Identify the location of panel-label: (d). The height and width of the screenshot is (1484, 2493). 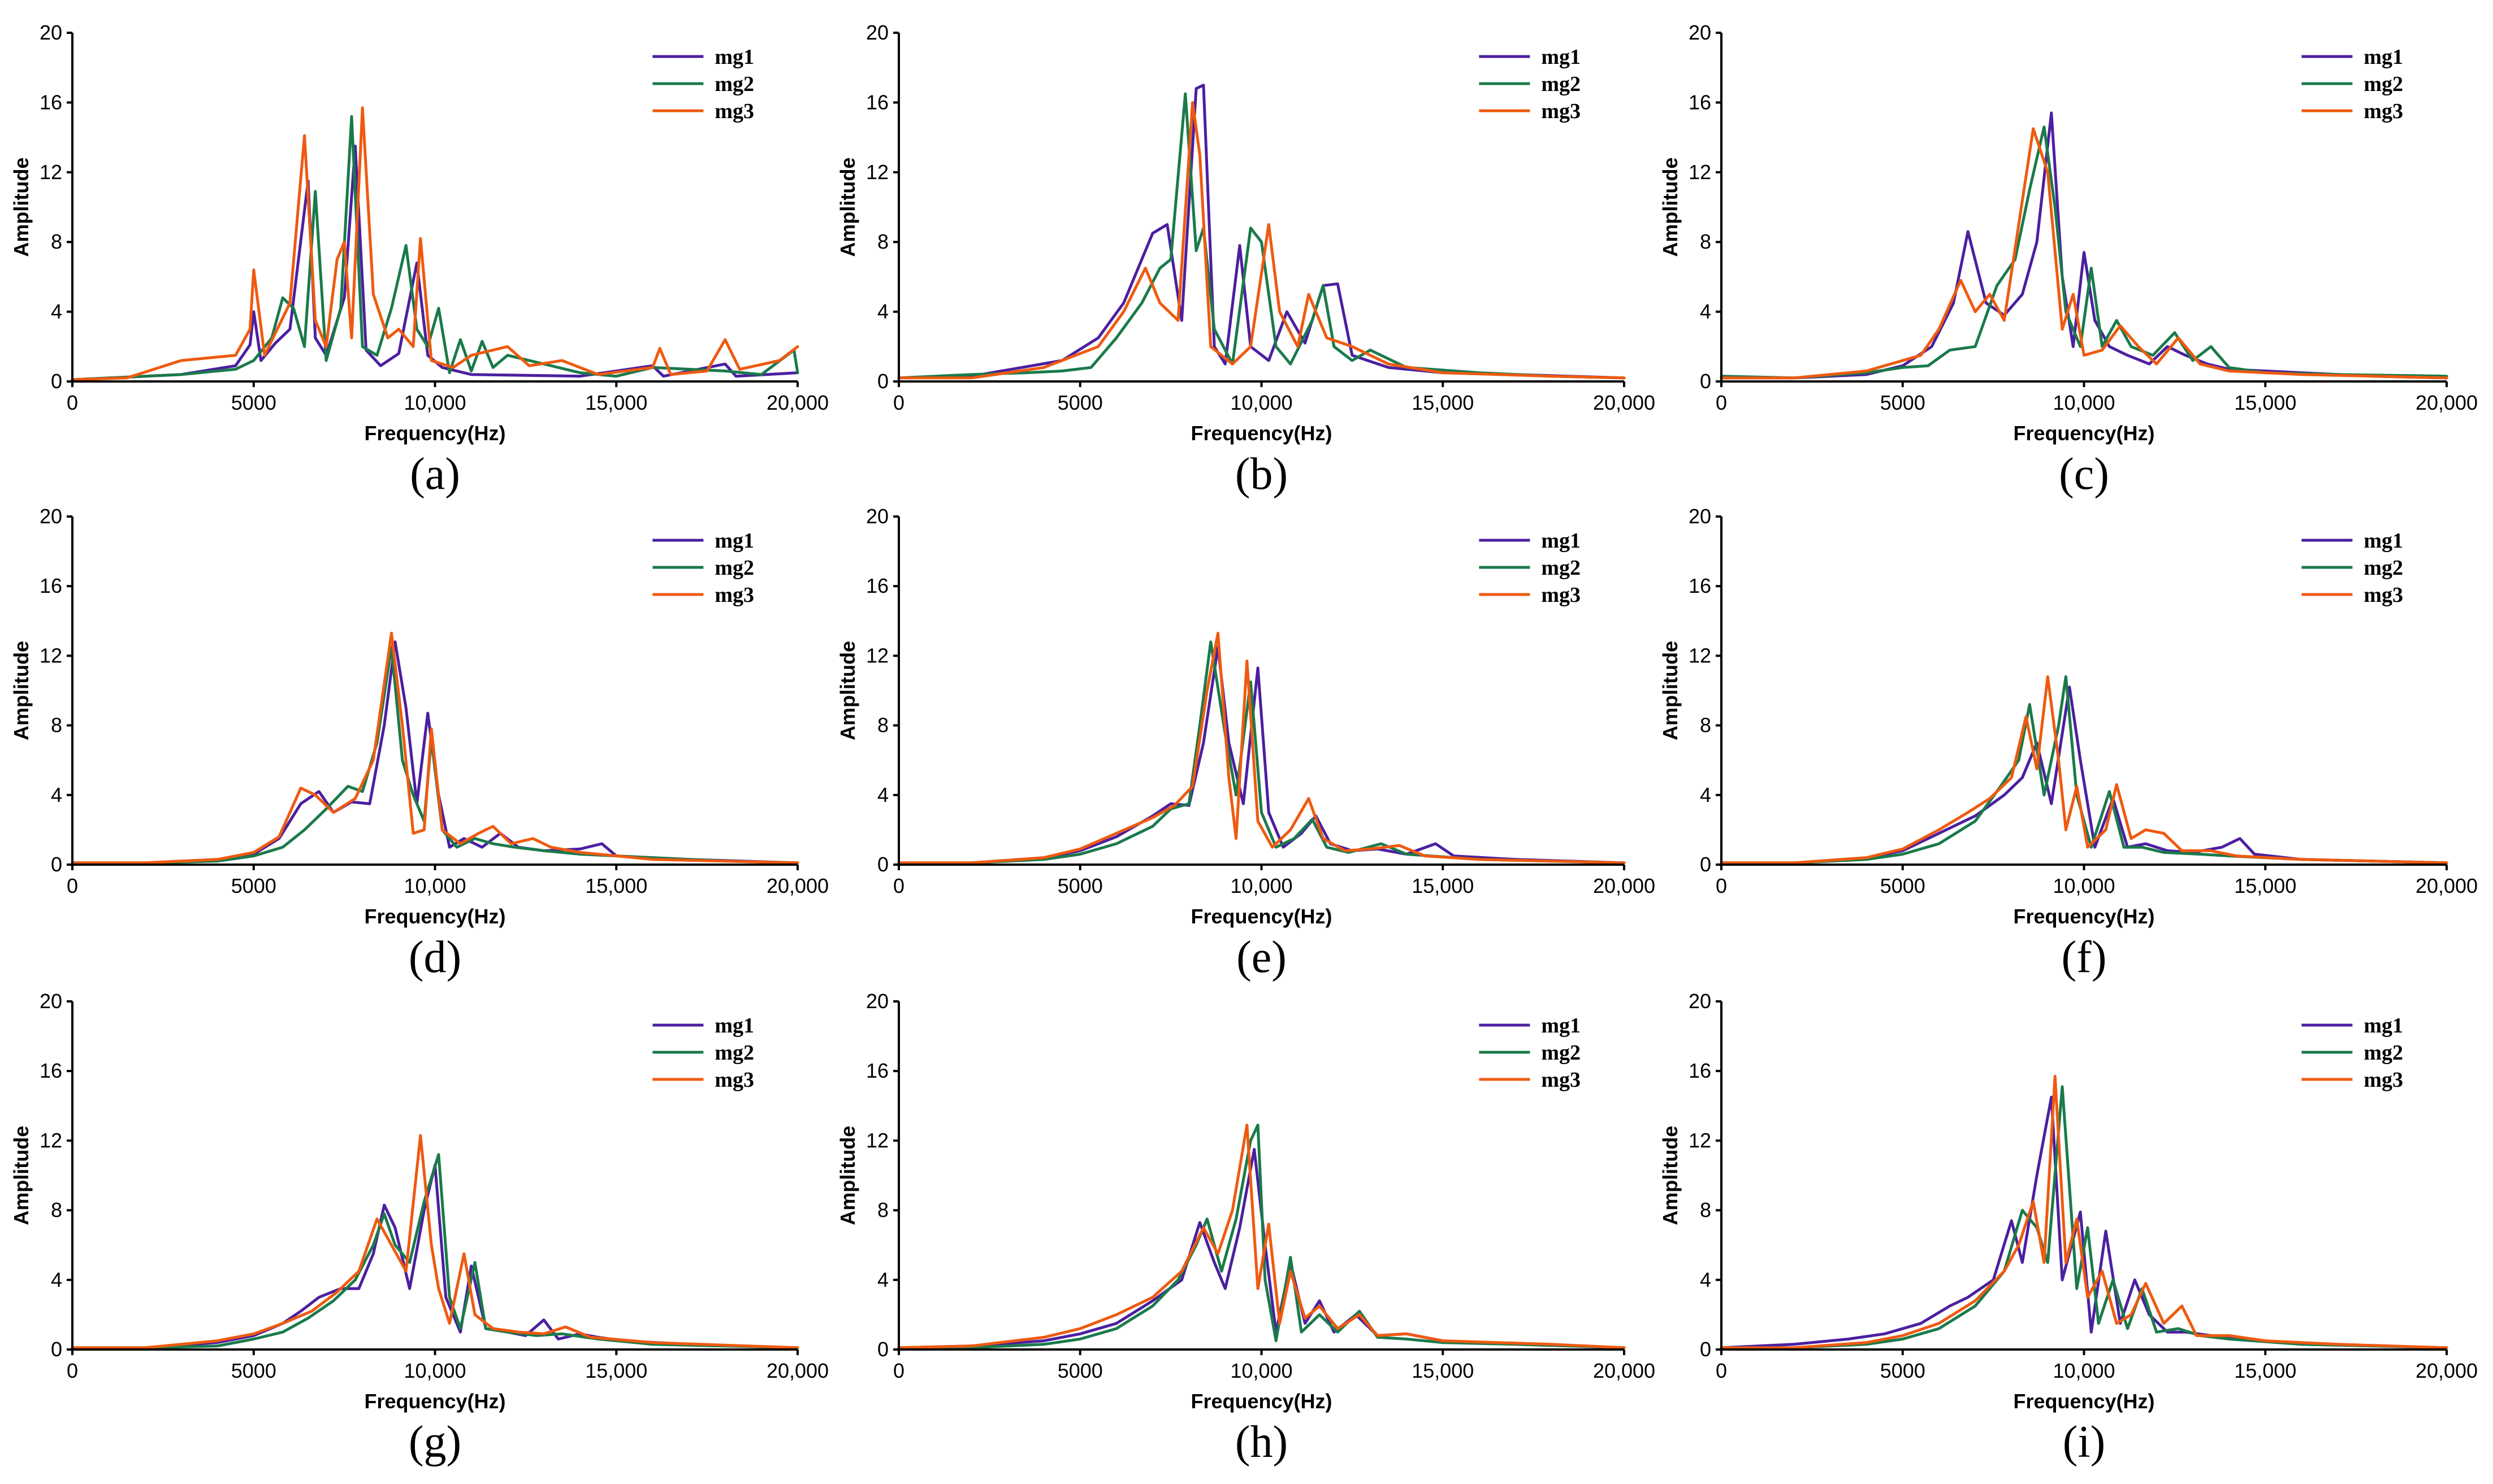
(435, 957).